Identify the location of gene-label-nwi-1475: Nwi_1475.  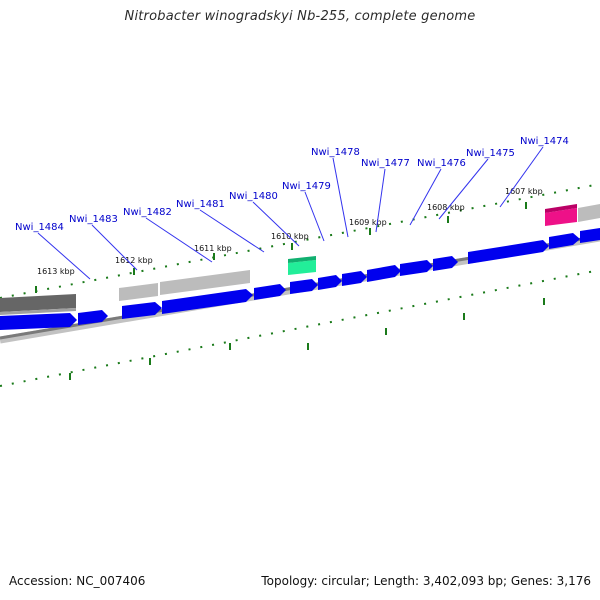
(490, 153).